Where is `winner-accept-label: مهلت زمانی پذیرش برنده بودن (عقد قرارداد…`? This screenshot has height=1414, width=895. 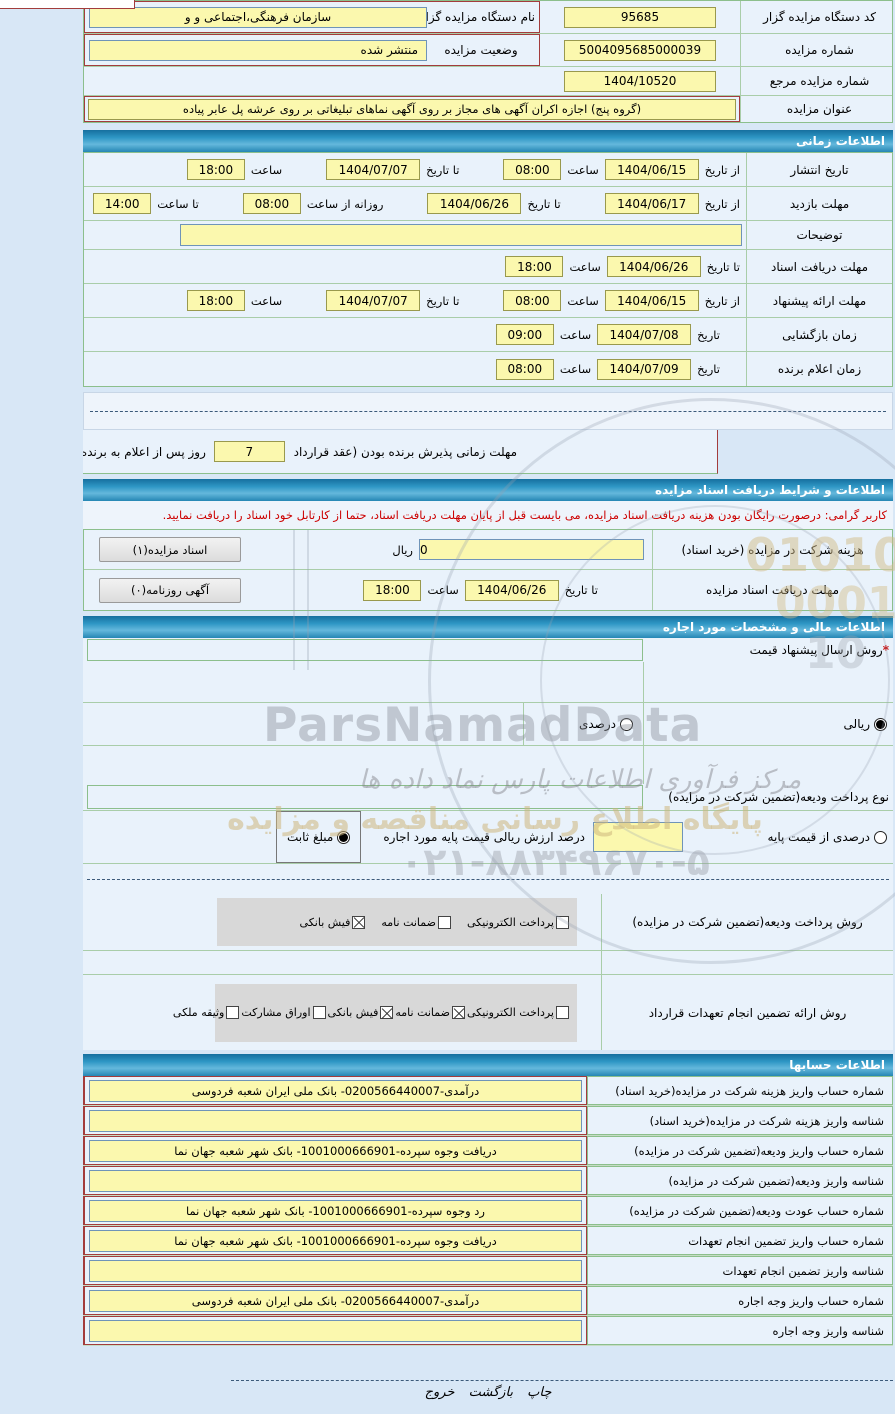 winner-accept-label: مهلت زمانی پذیرش برنده بودن (عقد قرارداد… is located at coordinates (404, 451).